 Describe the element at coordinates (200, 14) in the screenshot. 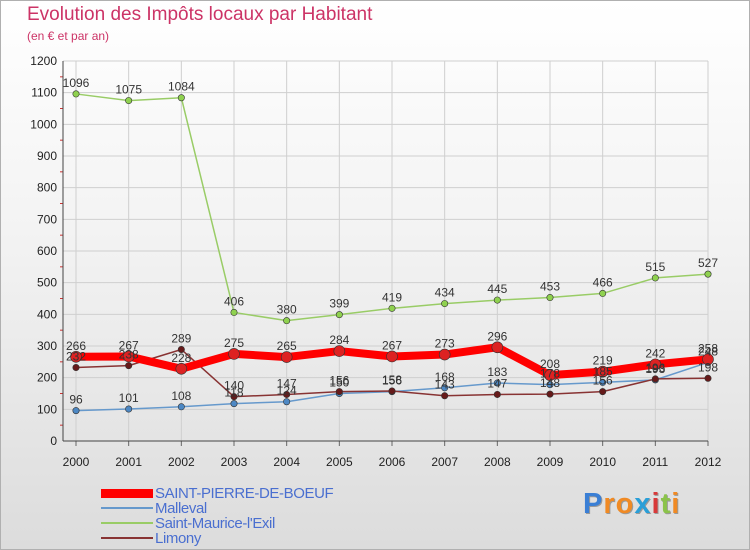

I see `chart-title: Evolution des Impôts locaux par Habitant` at that location.